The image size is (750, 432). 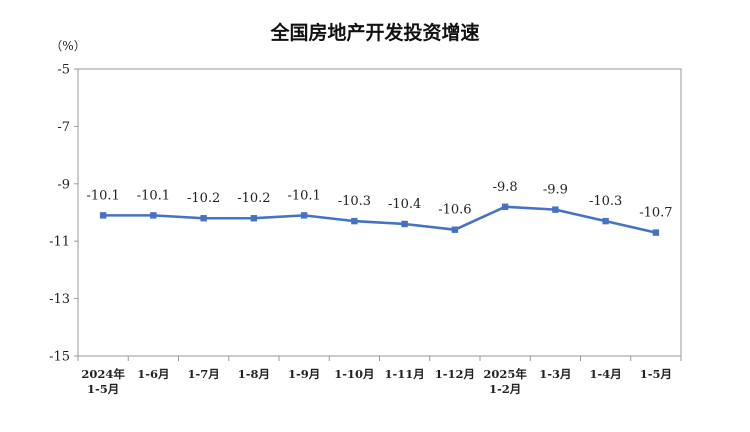 I want to click on x-tick-label: 1-10月, so click(x=354, y=374).